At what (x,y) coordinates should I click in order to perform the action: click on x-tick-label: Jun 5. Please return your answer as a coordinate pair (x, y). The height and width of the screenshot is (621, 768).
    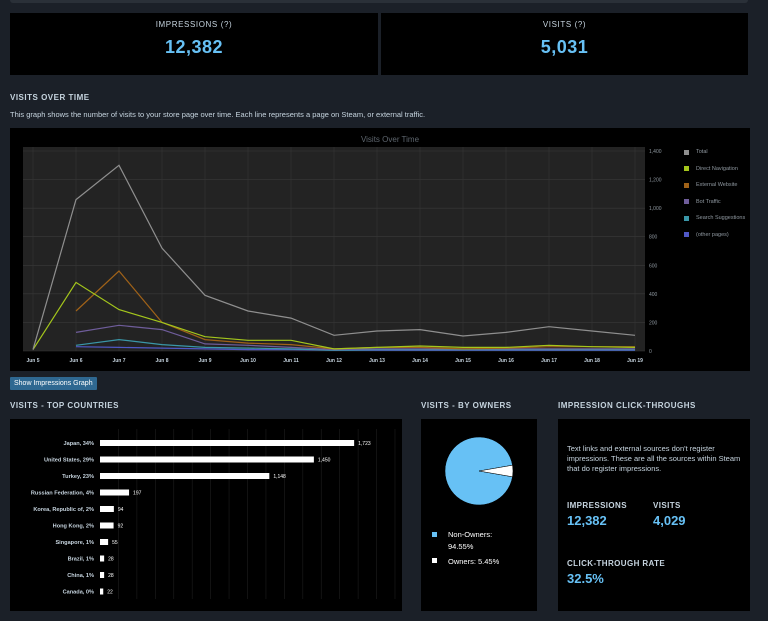
    Looking at the image, I should click on (32, 361).